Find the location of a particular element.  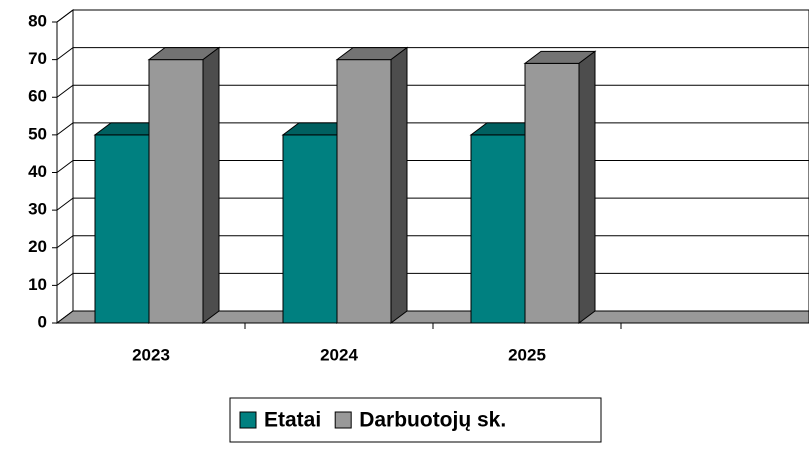

y-tick-label: 70 is located at coordinates (37, 58).